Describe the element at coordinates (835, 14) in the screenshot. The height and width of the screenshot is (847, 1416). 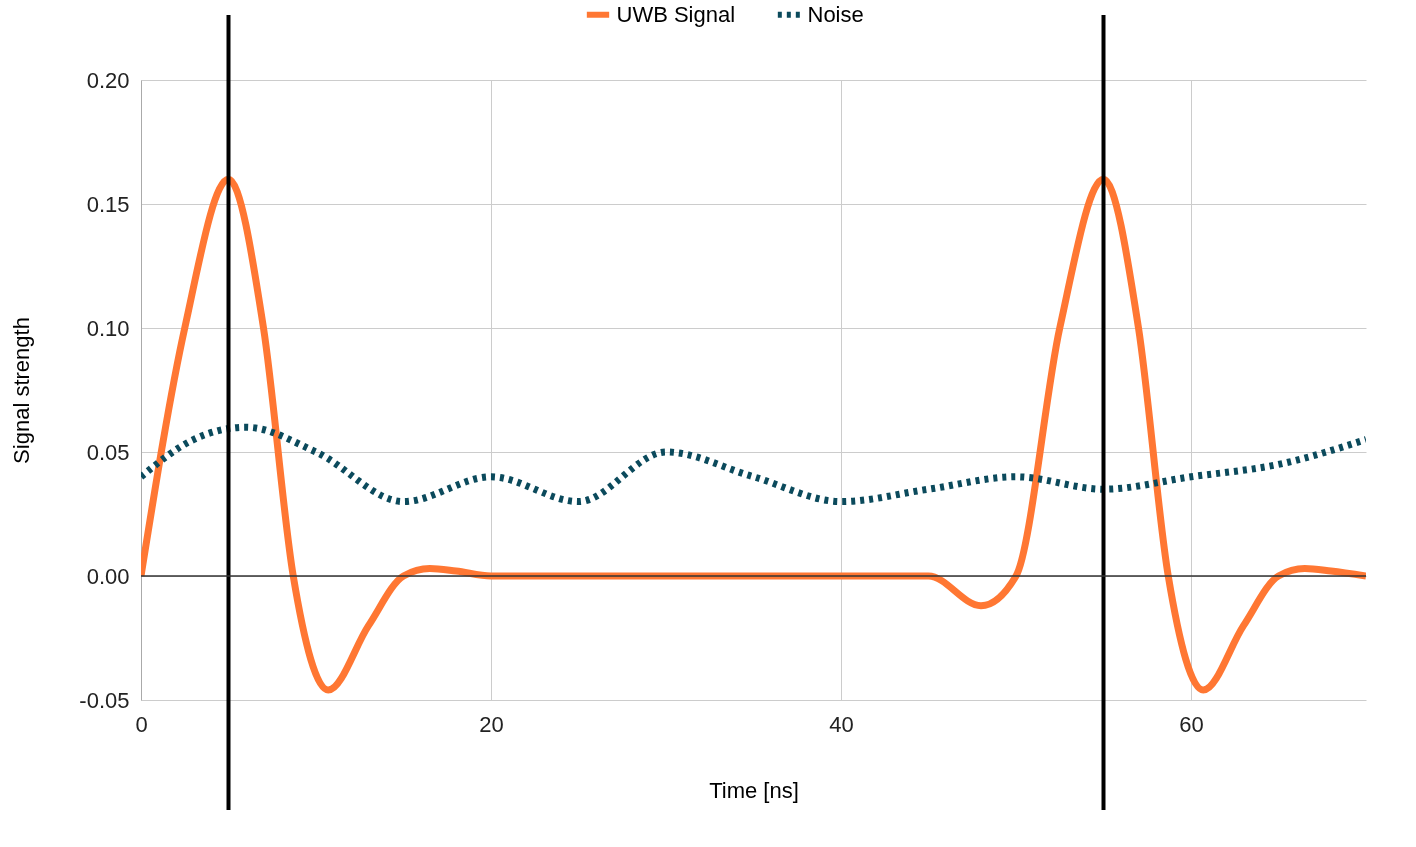
I see `legend-label: Noise` at that location.